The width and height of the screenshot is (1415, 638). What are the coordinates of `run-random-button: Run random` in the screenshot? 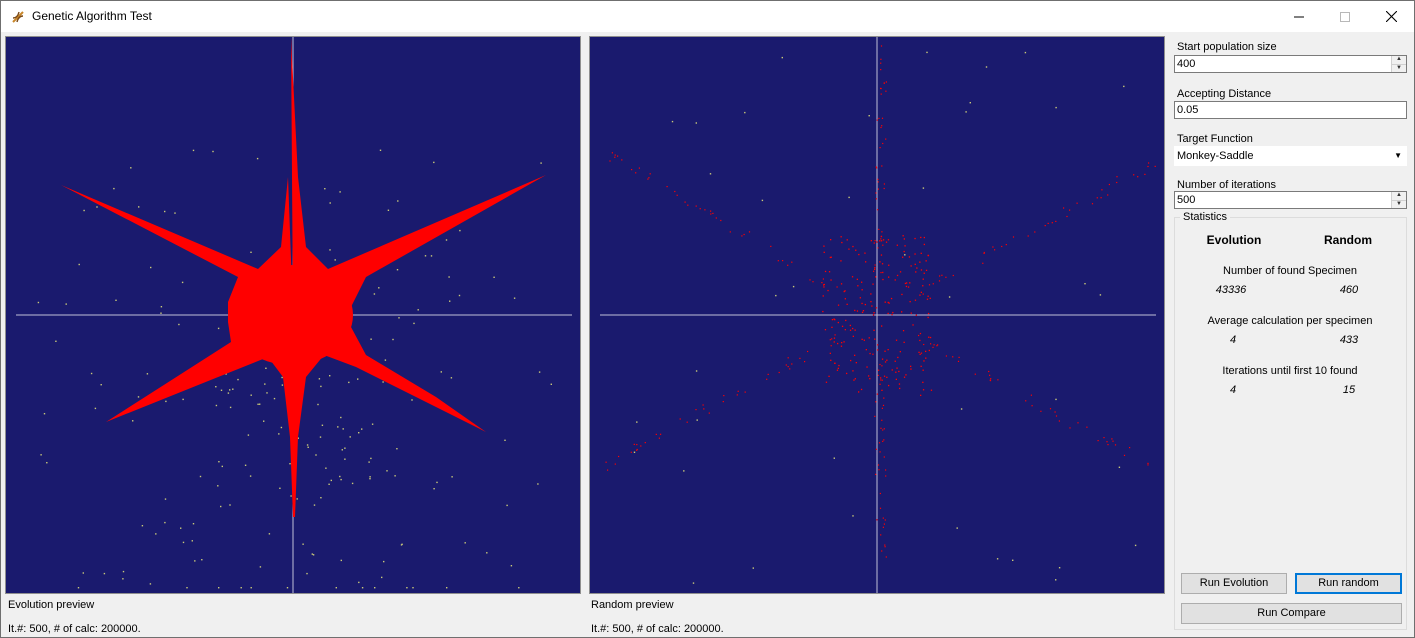 It's located at (1348, 583).